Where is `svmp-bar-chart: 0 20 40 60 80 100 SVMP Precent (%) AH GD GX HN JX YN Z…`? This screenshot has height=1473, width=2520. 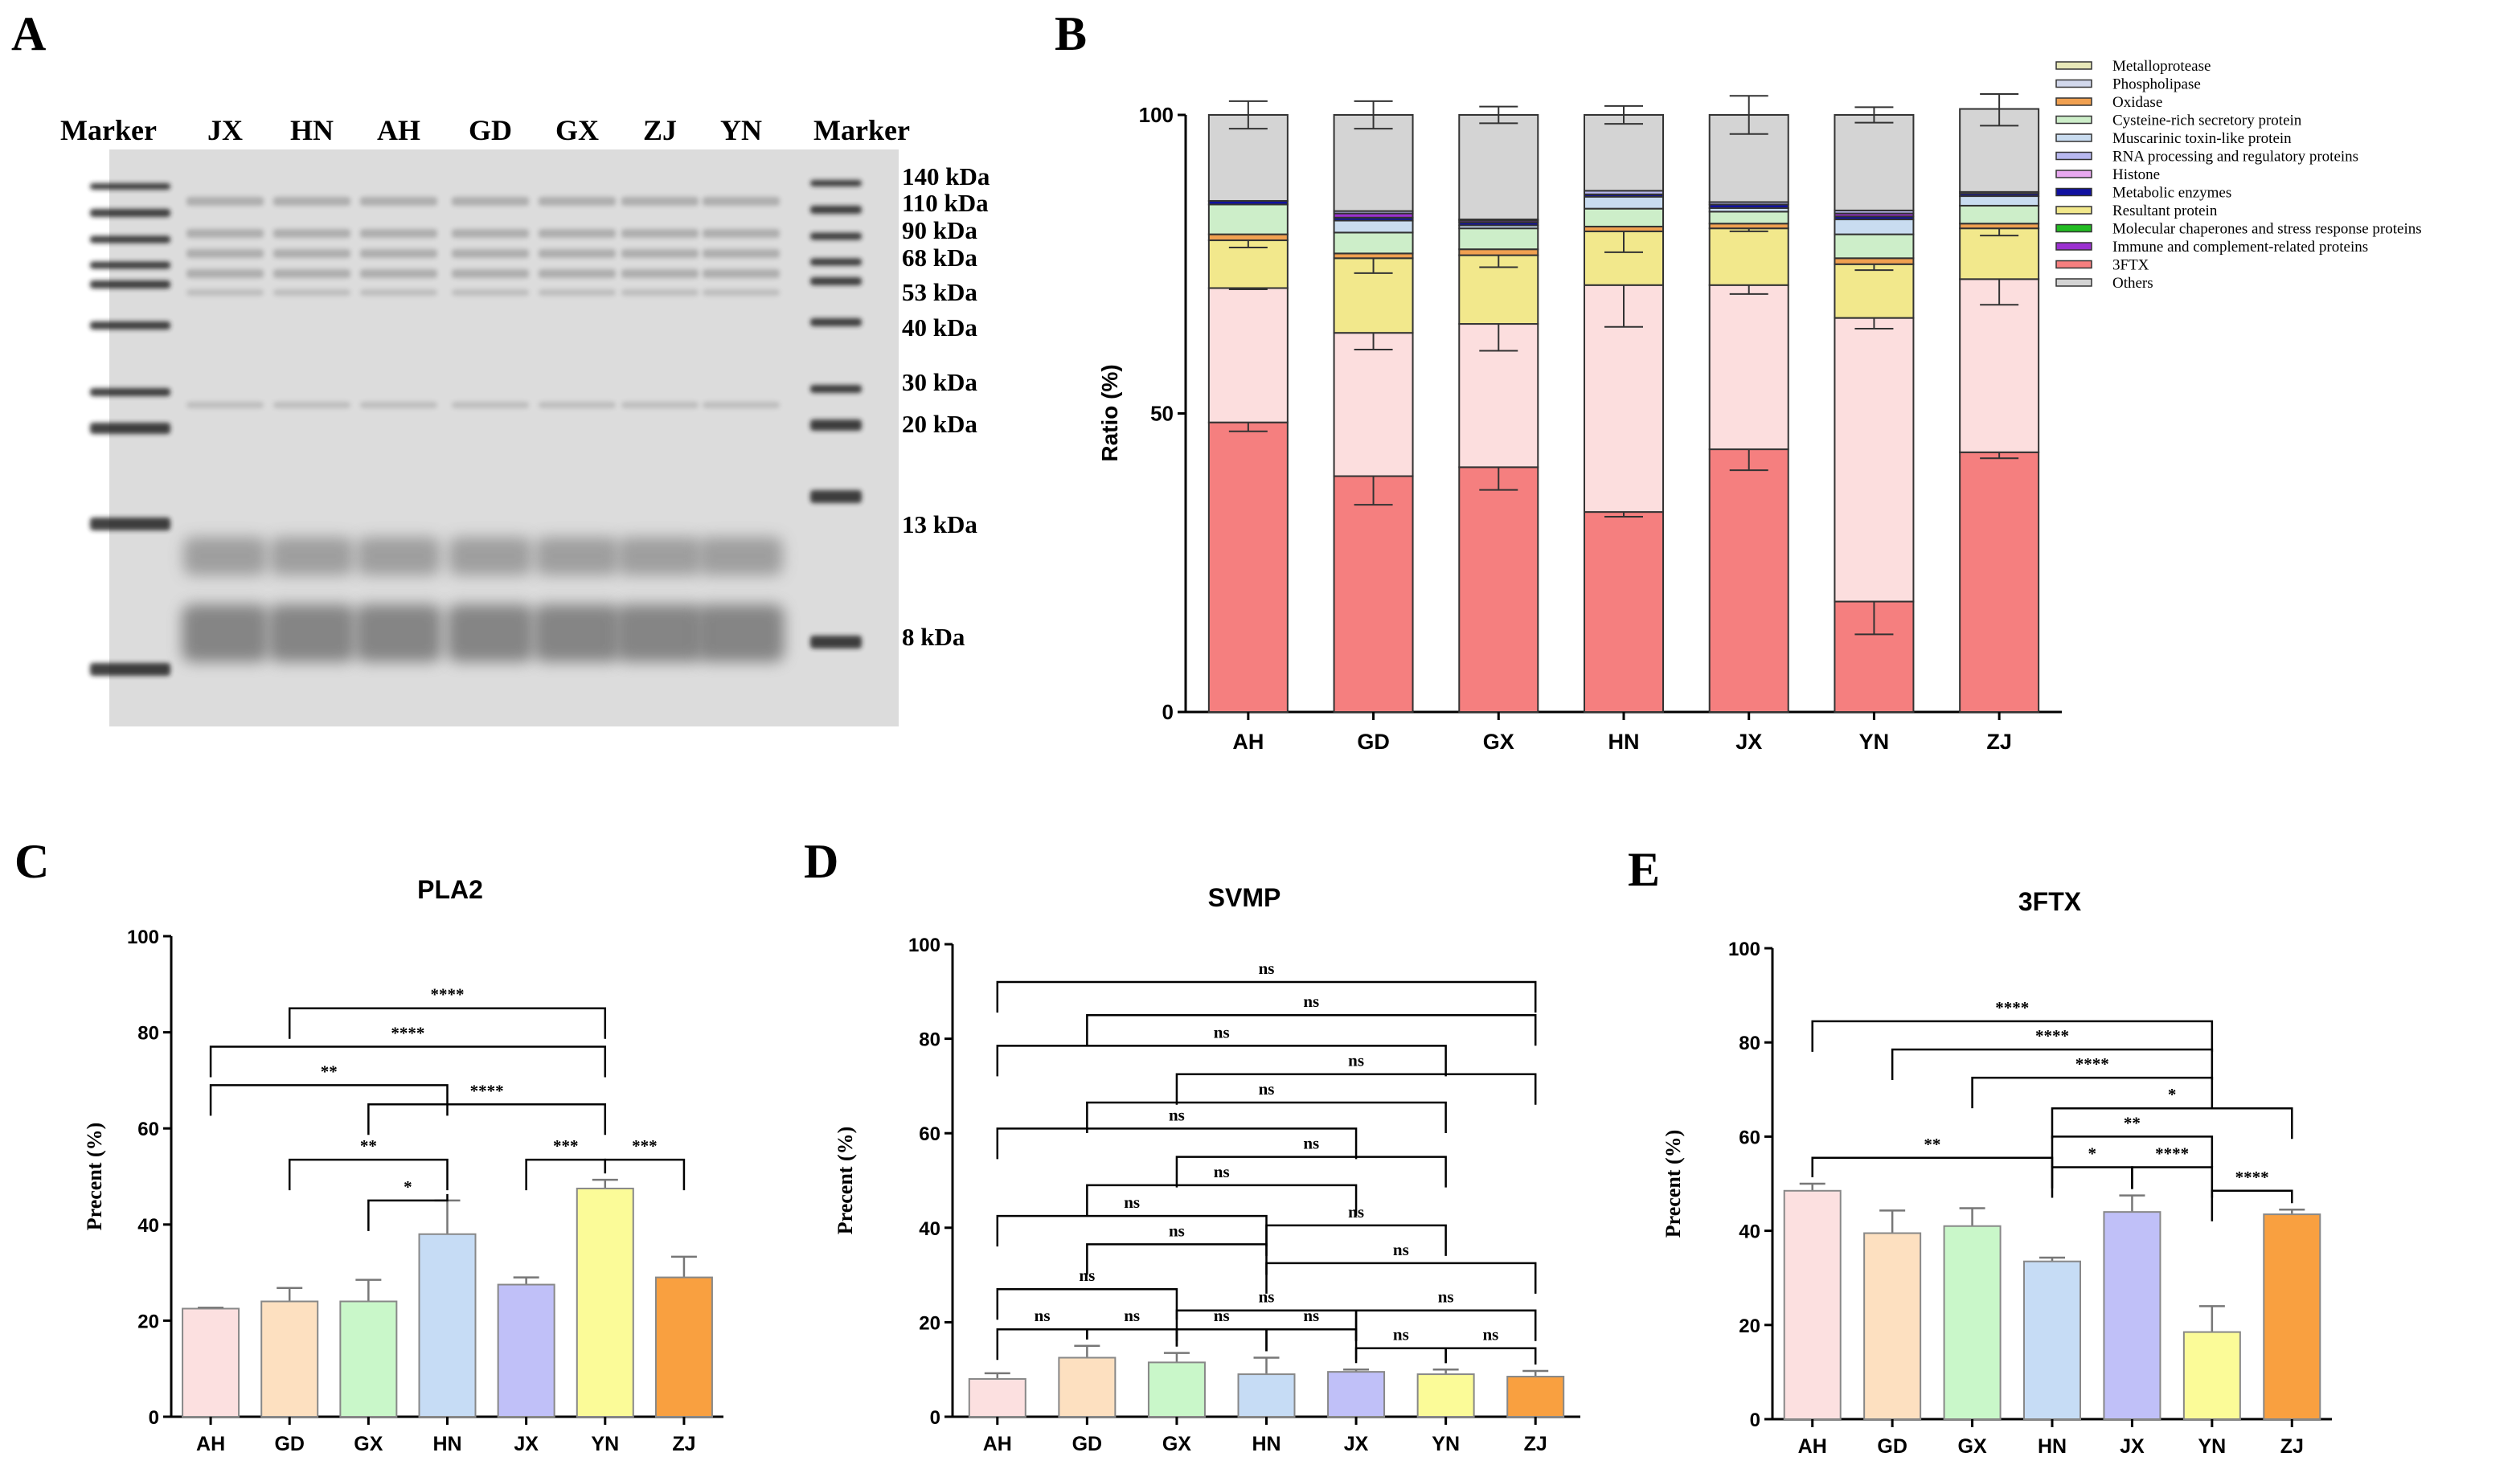 svmp-bar-chart: 0 20 40 60 80 100 SVMP Precent (%) AH GD GX HN JX YN Z… is located at coordinates (1207, 1169).